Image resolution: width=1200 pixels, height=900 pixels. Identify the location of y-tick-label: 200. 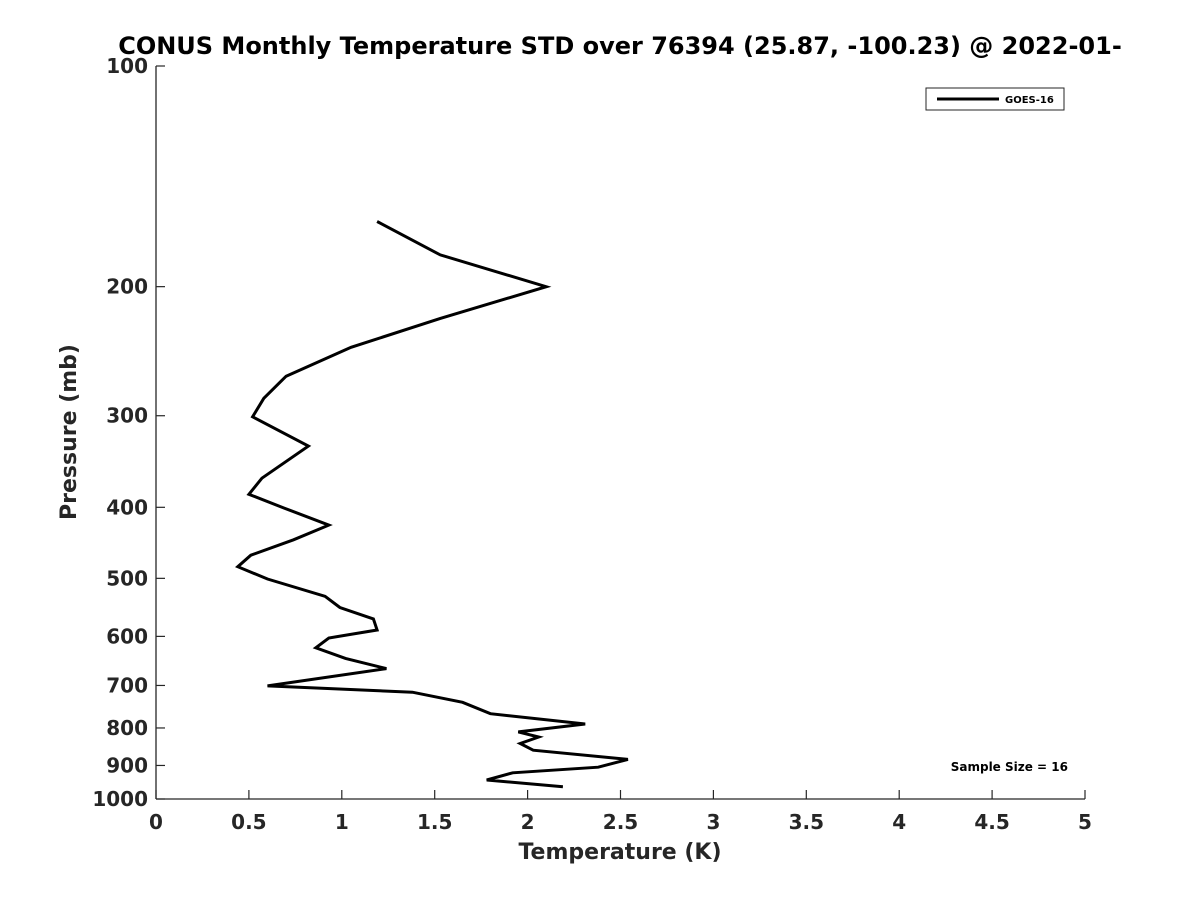
(127, 287).